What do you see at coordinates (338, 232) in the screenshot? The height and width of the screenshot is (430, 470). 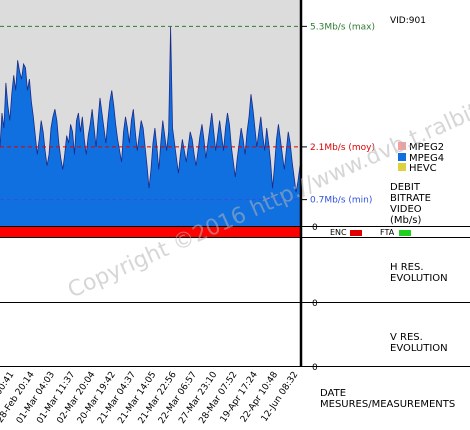 I see `enc-label: ENC` at bounding box center [338, 232].